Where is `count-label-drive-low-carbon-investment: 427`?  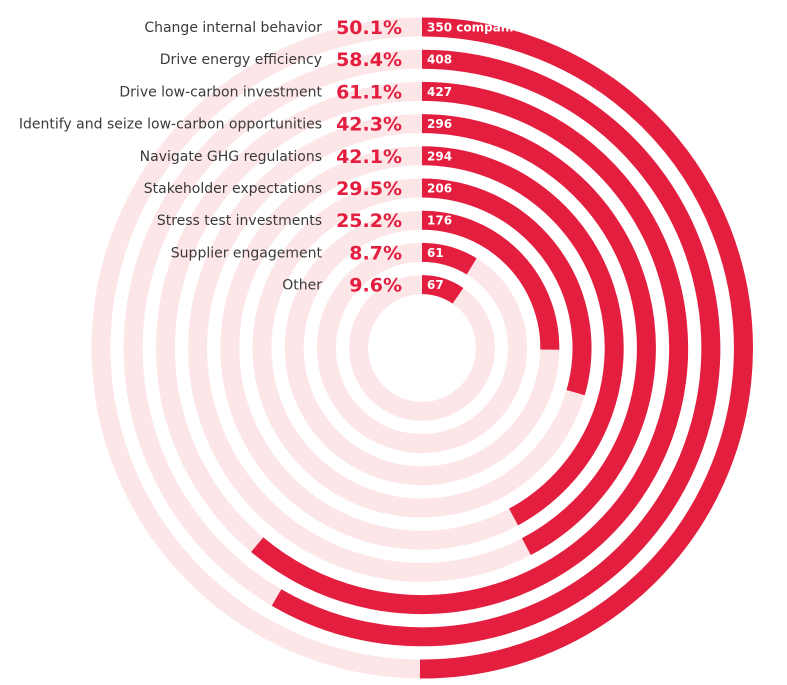 count-label-drive-low-carbon-investment: 427 is located at coordinates (439, 92).